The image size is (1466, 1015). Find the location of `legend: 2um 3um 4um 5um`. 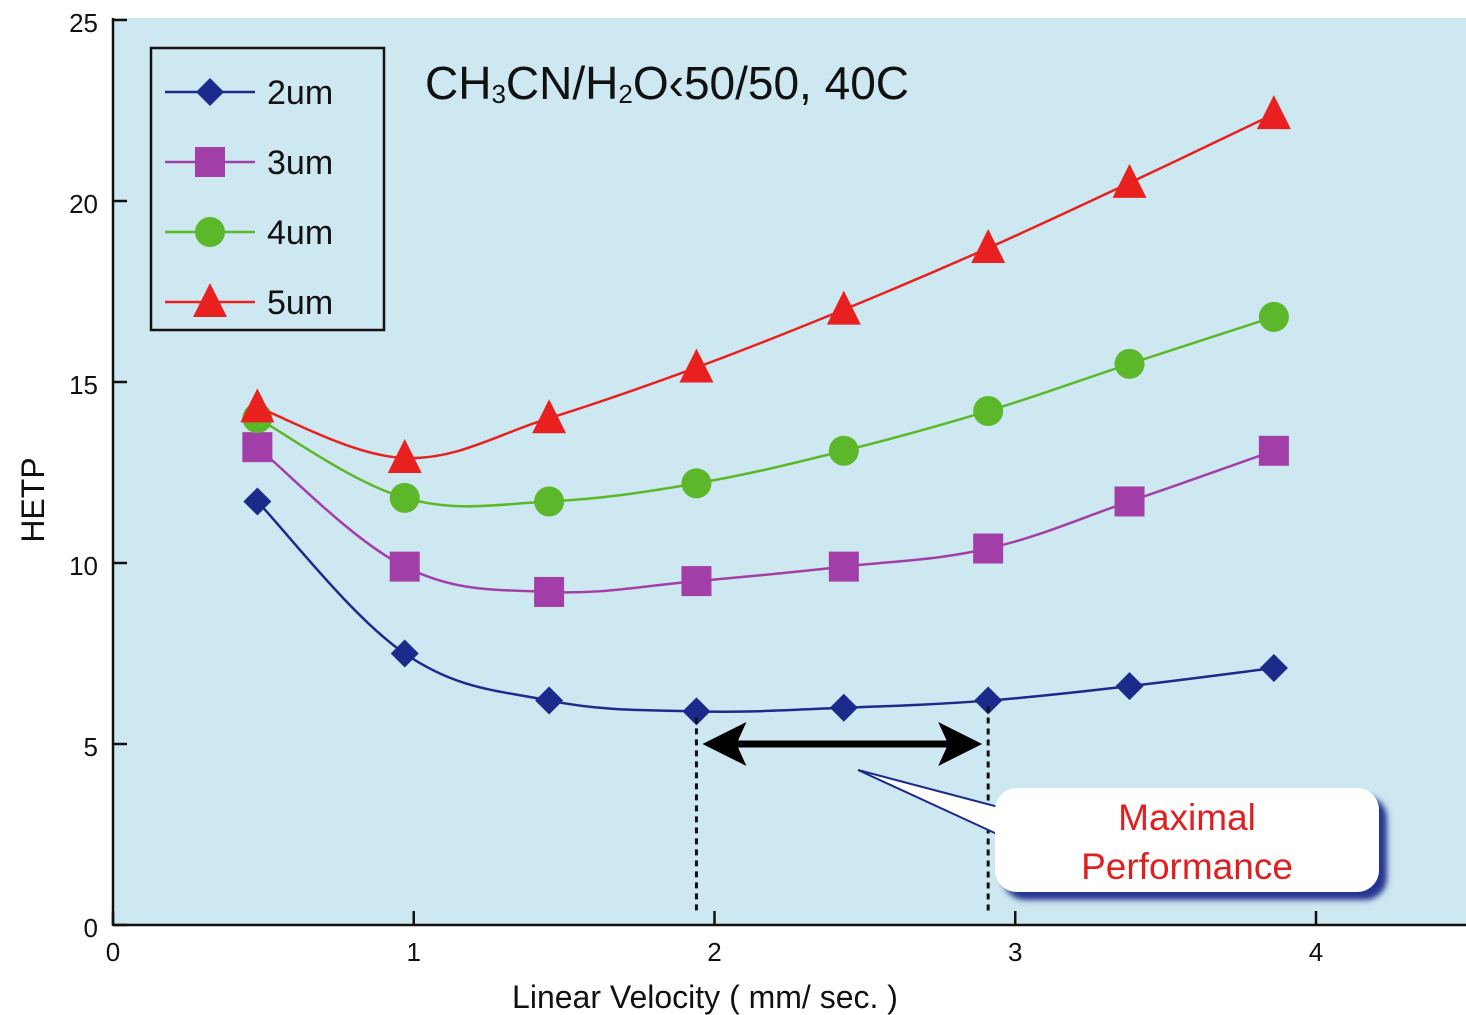

legend: 2um 3um 4um 5um is located at coordinates (267, 189).